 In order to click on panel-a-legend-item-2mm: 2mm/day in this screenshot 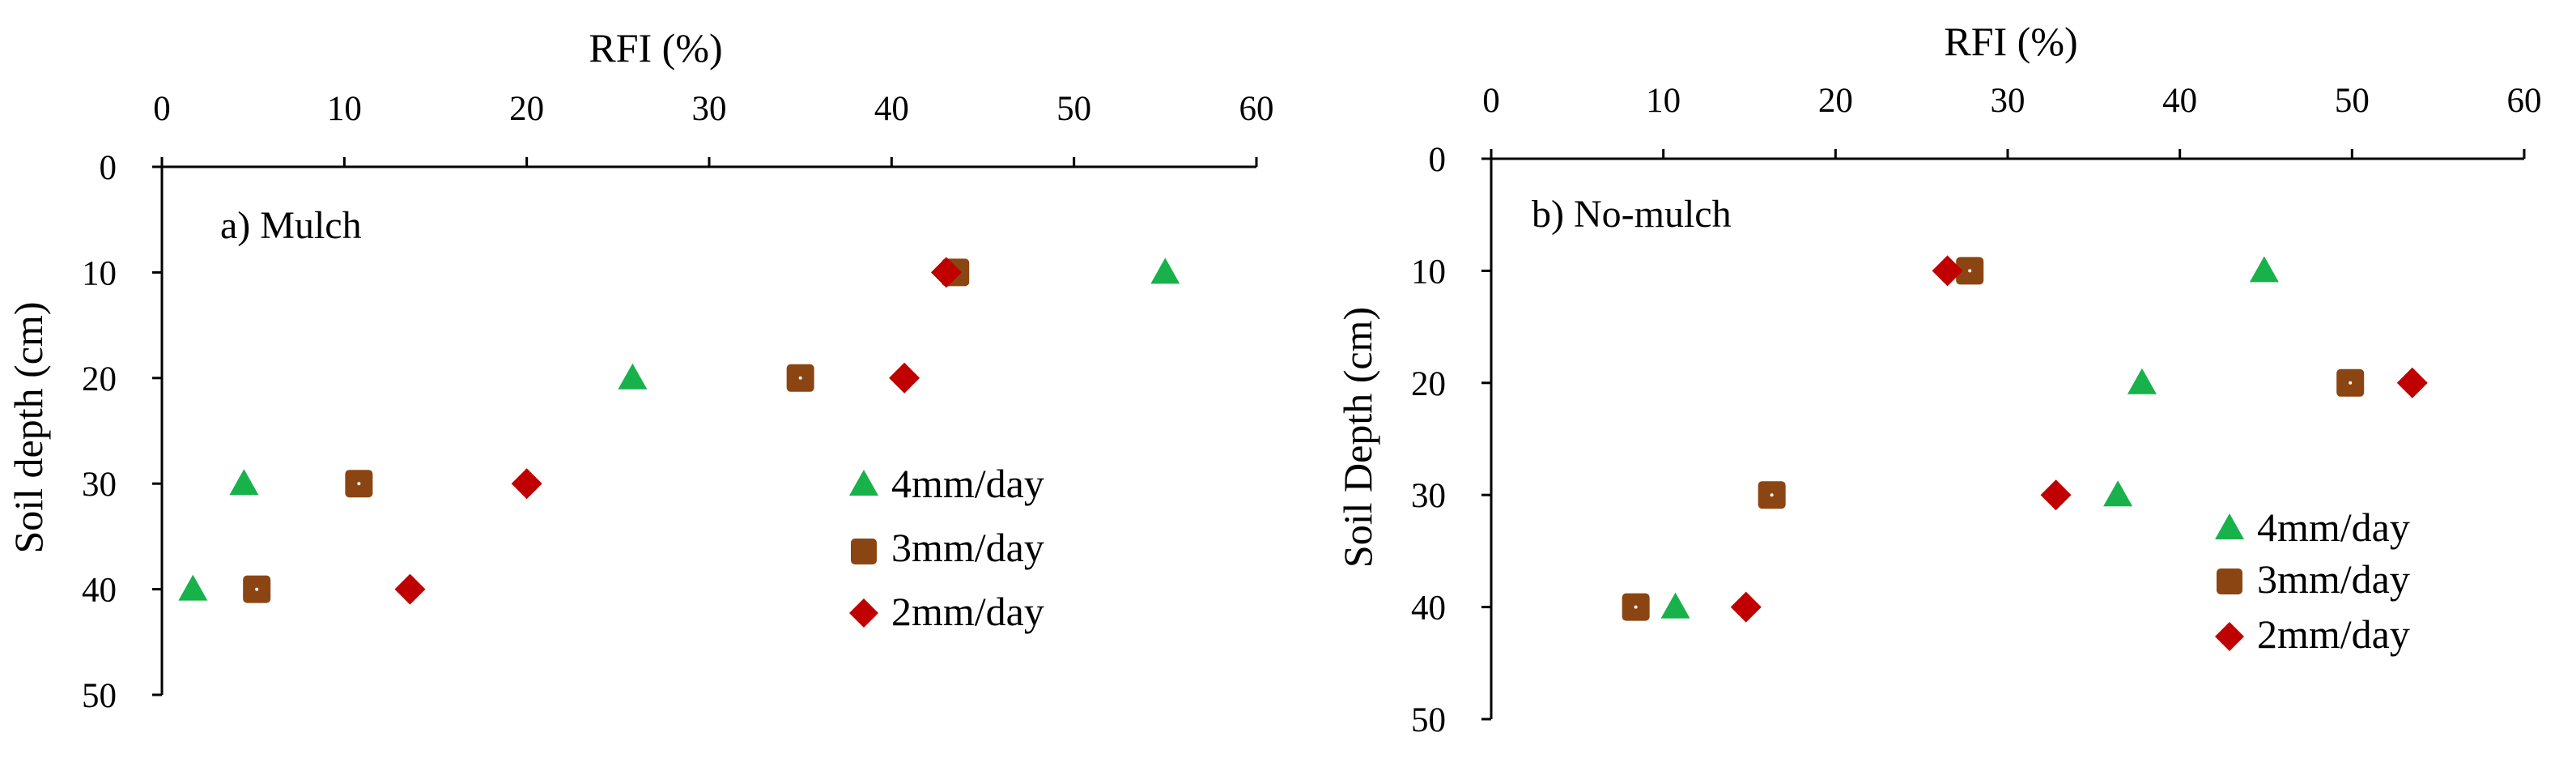, I will do `click(946, 612)`.